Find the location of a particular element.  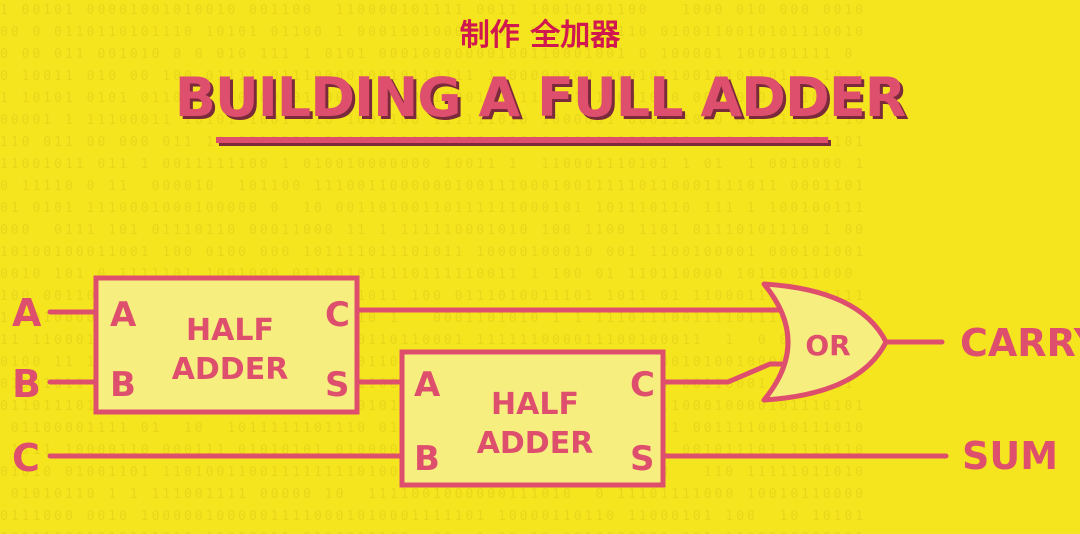

half-adder-1-port-c: C is located at coordinates (337, 315).